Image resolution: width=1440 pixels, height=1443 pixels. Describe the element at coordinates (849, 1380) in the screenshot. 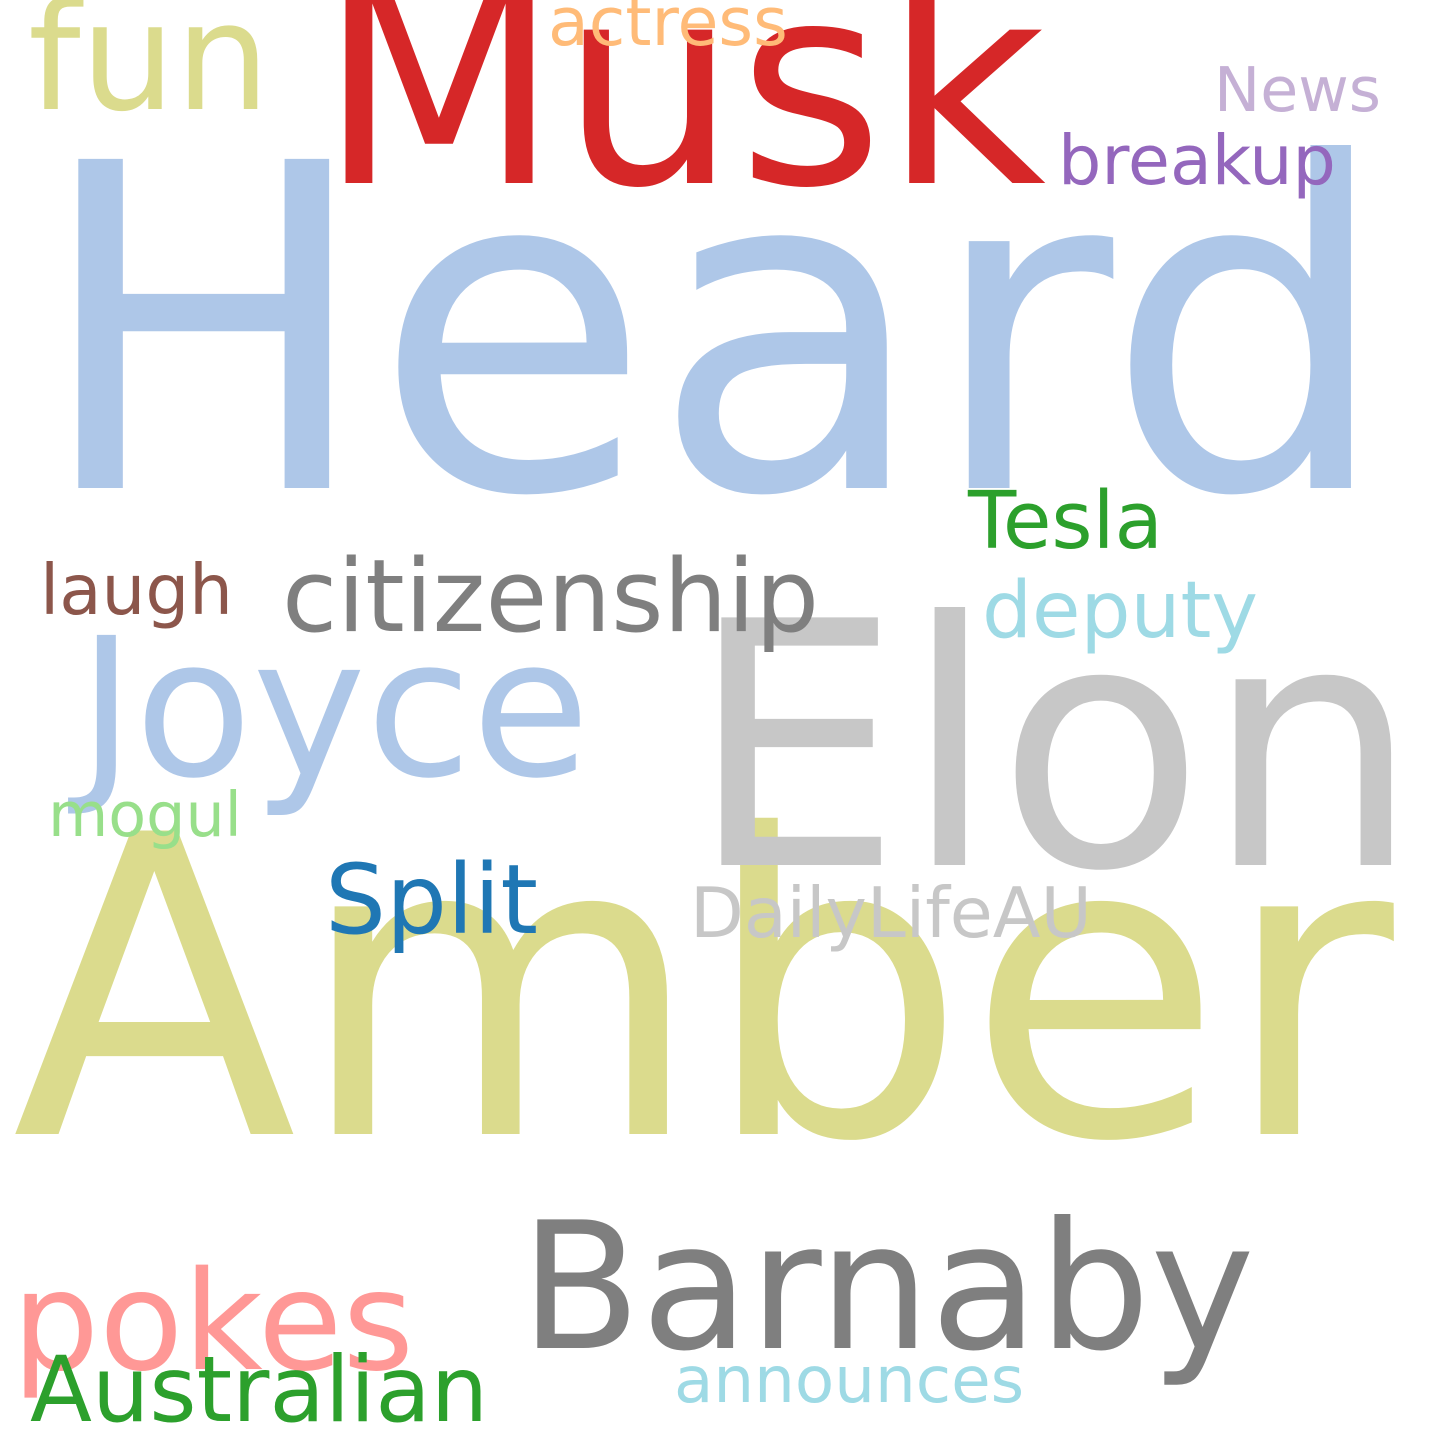

I see `word-announces: announces` at that location.